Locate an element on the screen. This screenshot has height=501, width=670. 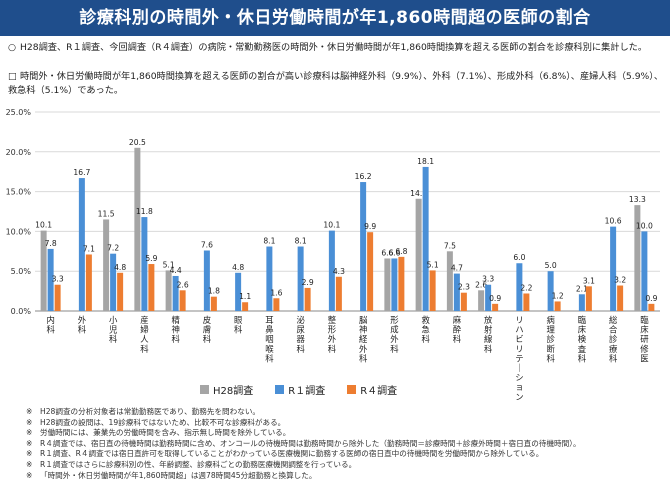
data-label: 10.1 is located at coordinates (331, 225).